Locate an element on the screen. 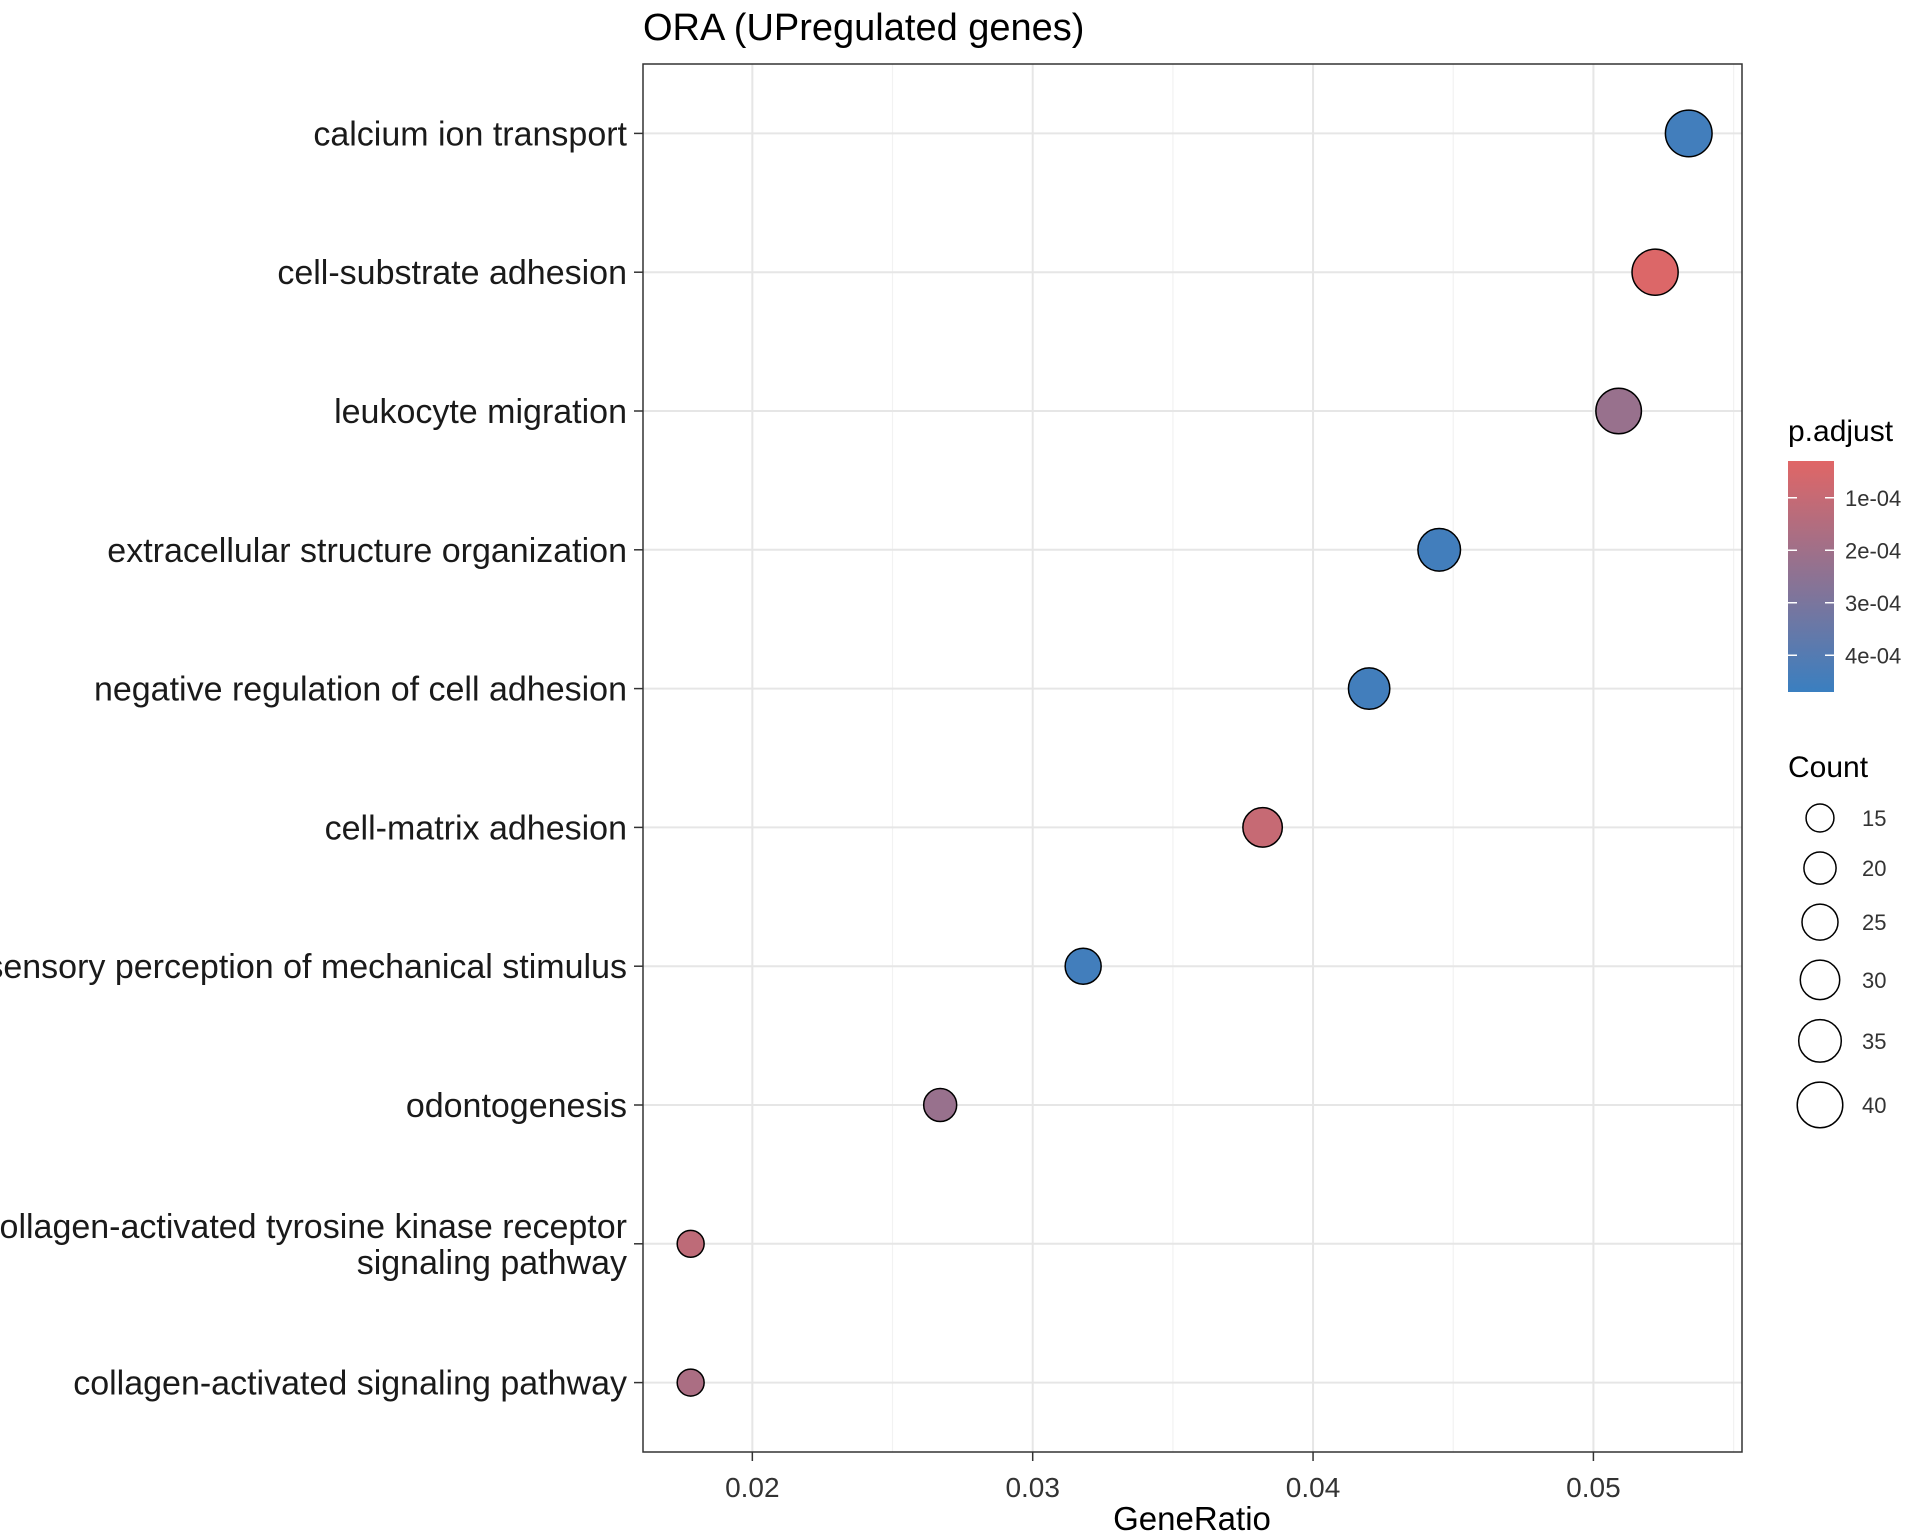 The image size is (1920, 1536). color-legend-bar is located at coordinates (1811, 576).